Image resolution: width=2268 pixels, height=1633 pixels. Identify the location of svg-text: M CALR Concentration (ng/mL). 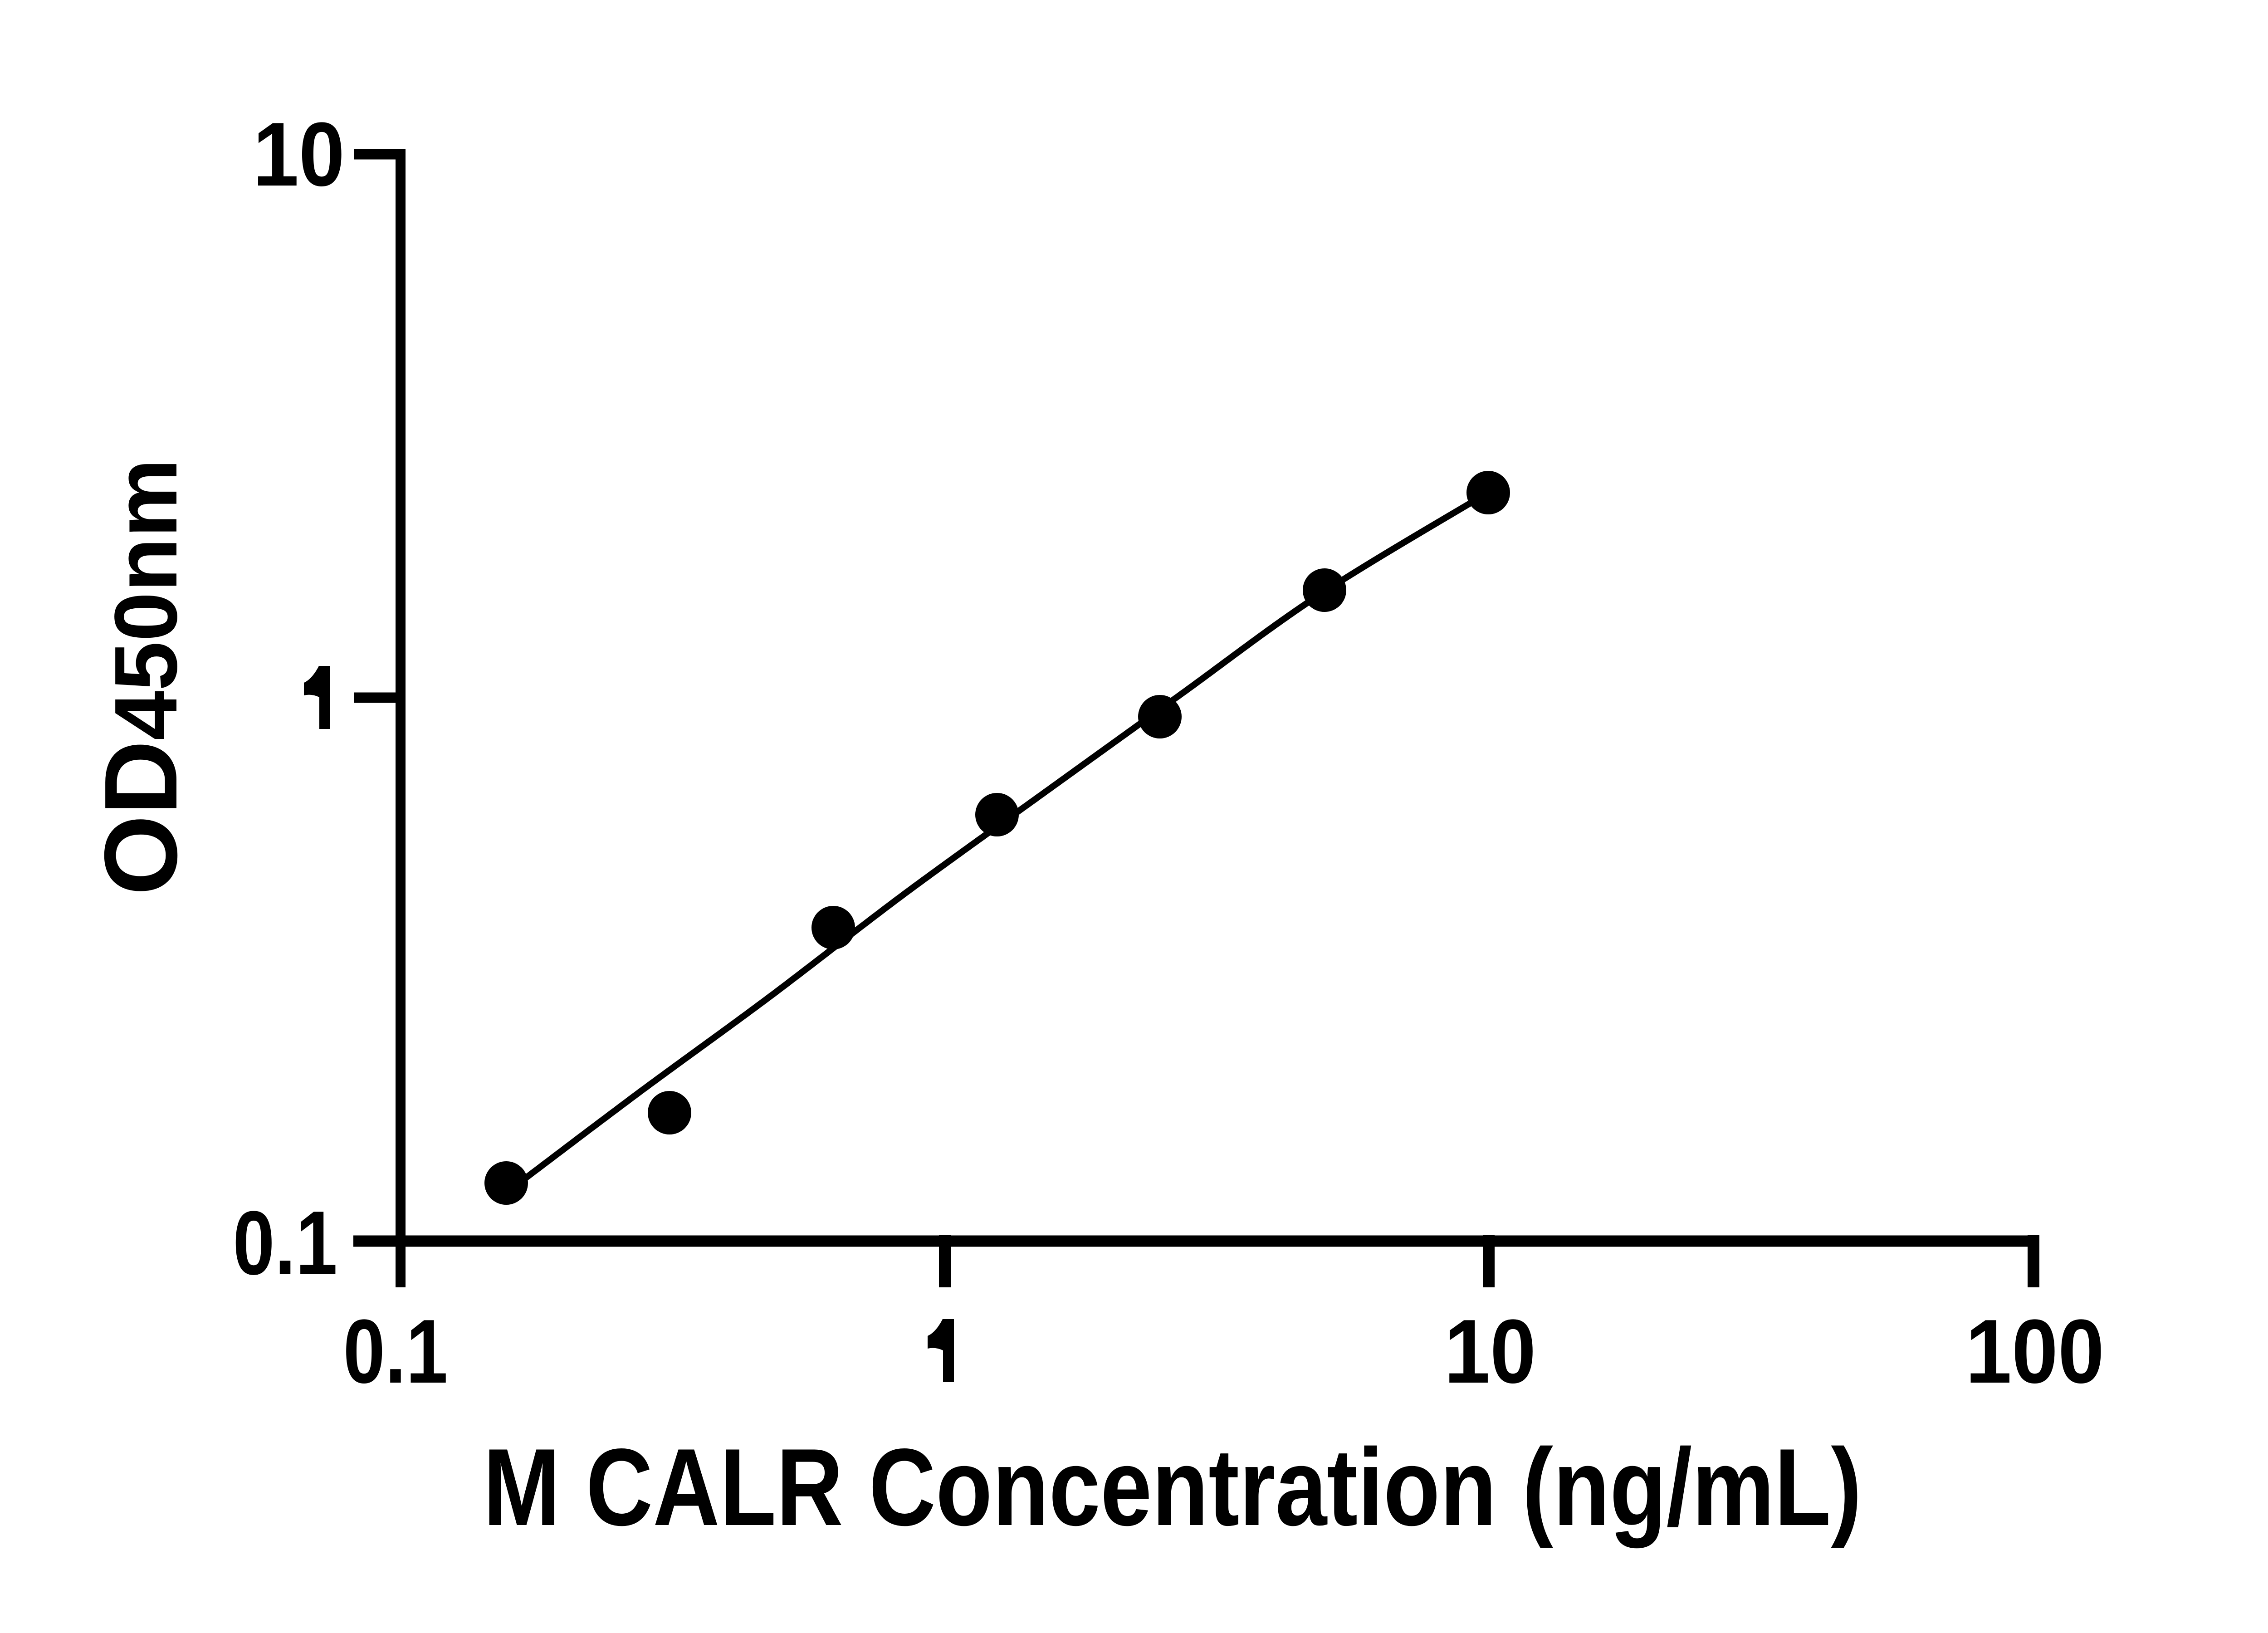
(1172, 1487).